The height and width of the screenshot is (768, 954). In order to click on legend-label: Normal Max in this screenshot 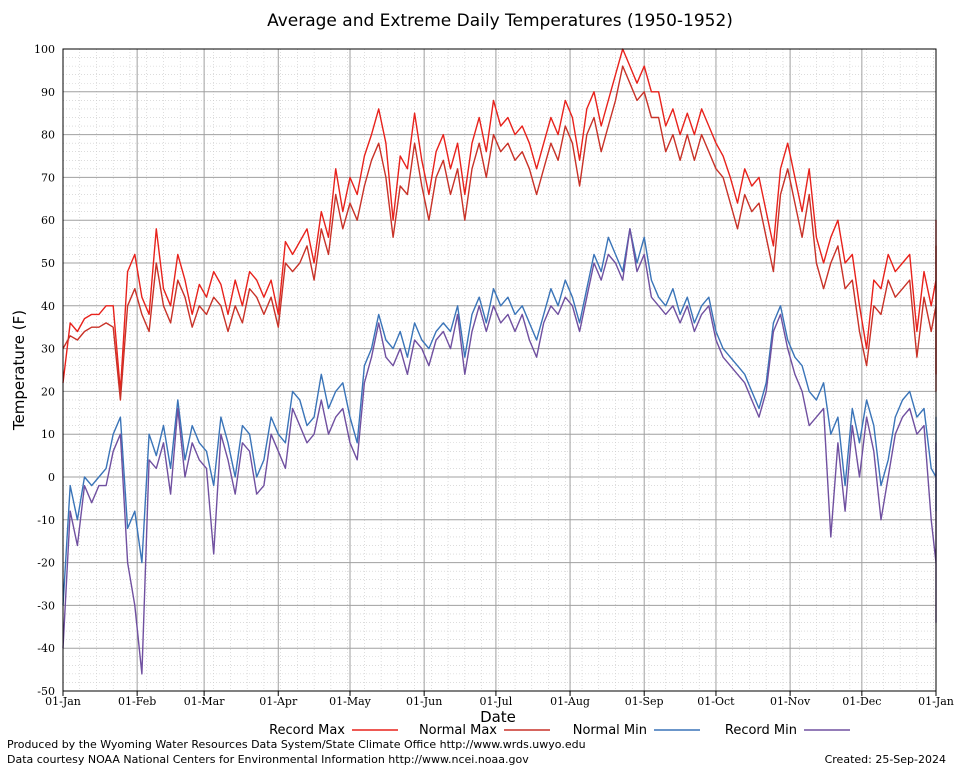, I will do `click(458, 730)`.